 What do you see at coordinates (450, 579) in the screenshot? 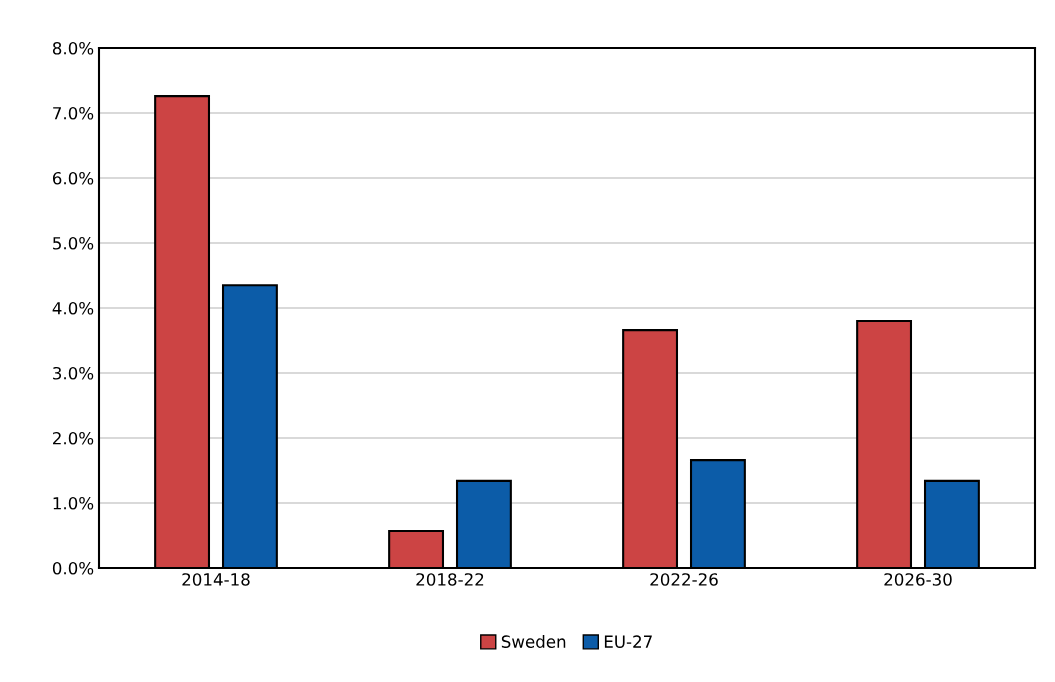
I see `x-tick-label: 2018-22` at bounding box center [450, 579].